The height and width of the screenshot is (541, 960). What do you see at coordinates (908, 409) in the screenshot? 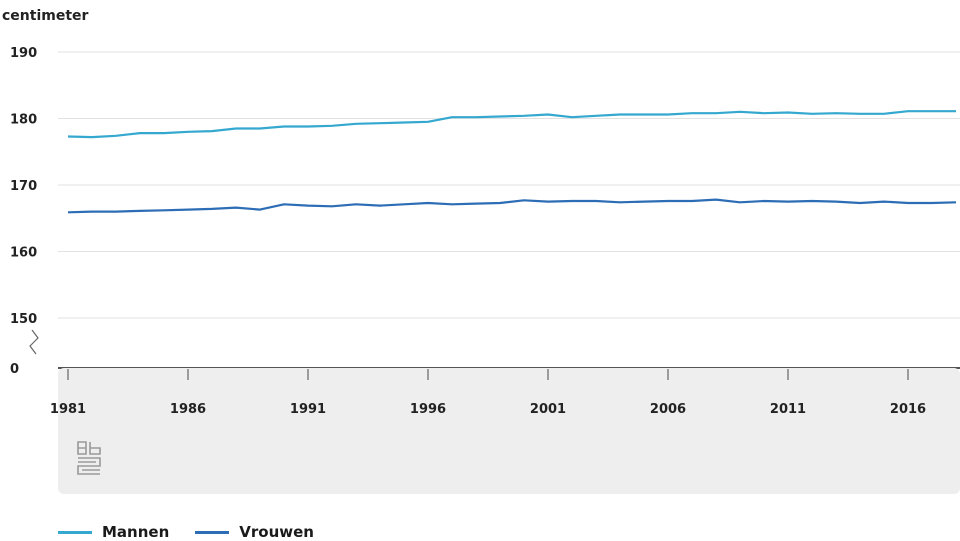
I see `x-tick-label: 2016` at bounding box center [908, 409].